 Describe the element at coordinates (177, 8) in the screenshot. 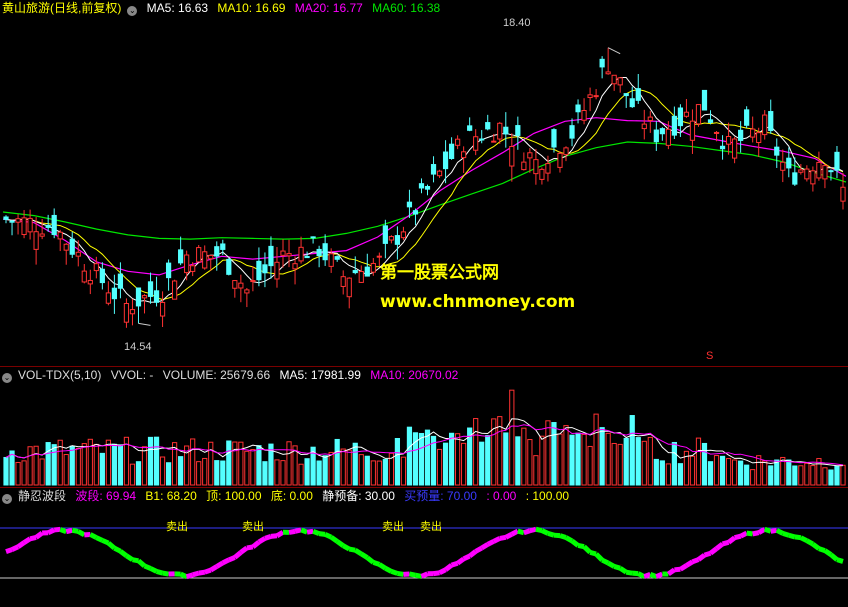

I see `ma5-value: MA5: 16.63` at that location.